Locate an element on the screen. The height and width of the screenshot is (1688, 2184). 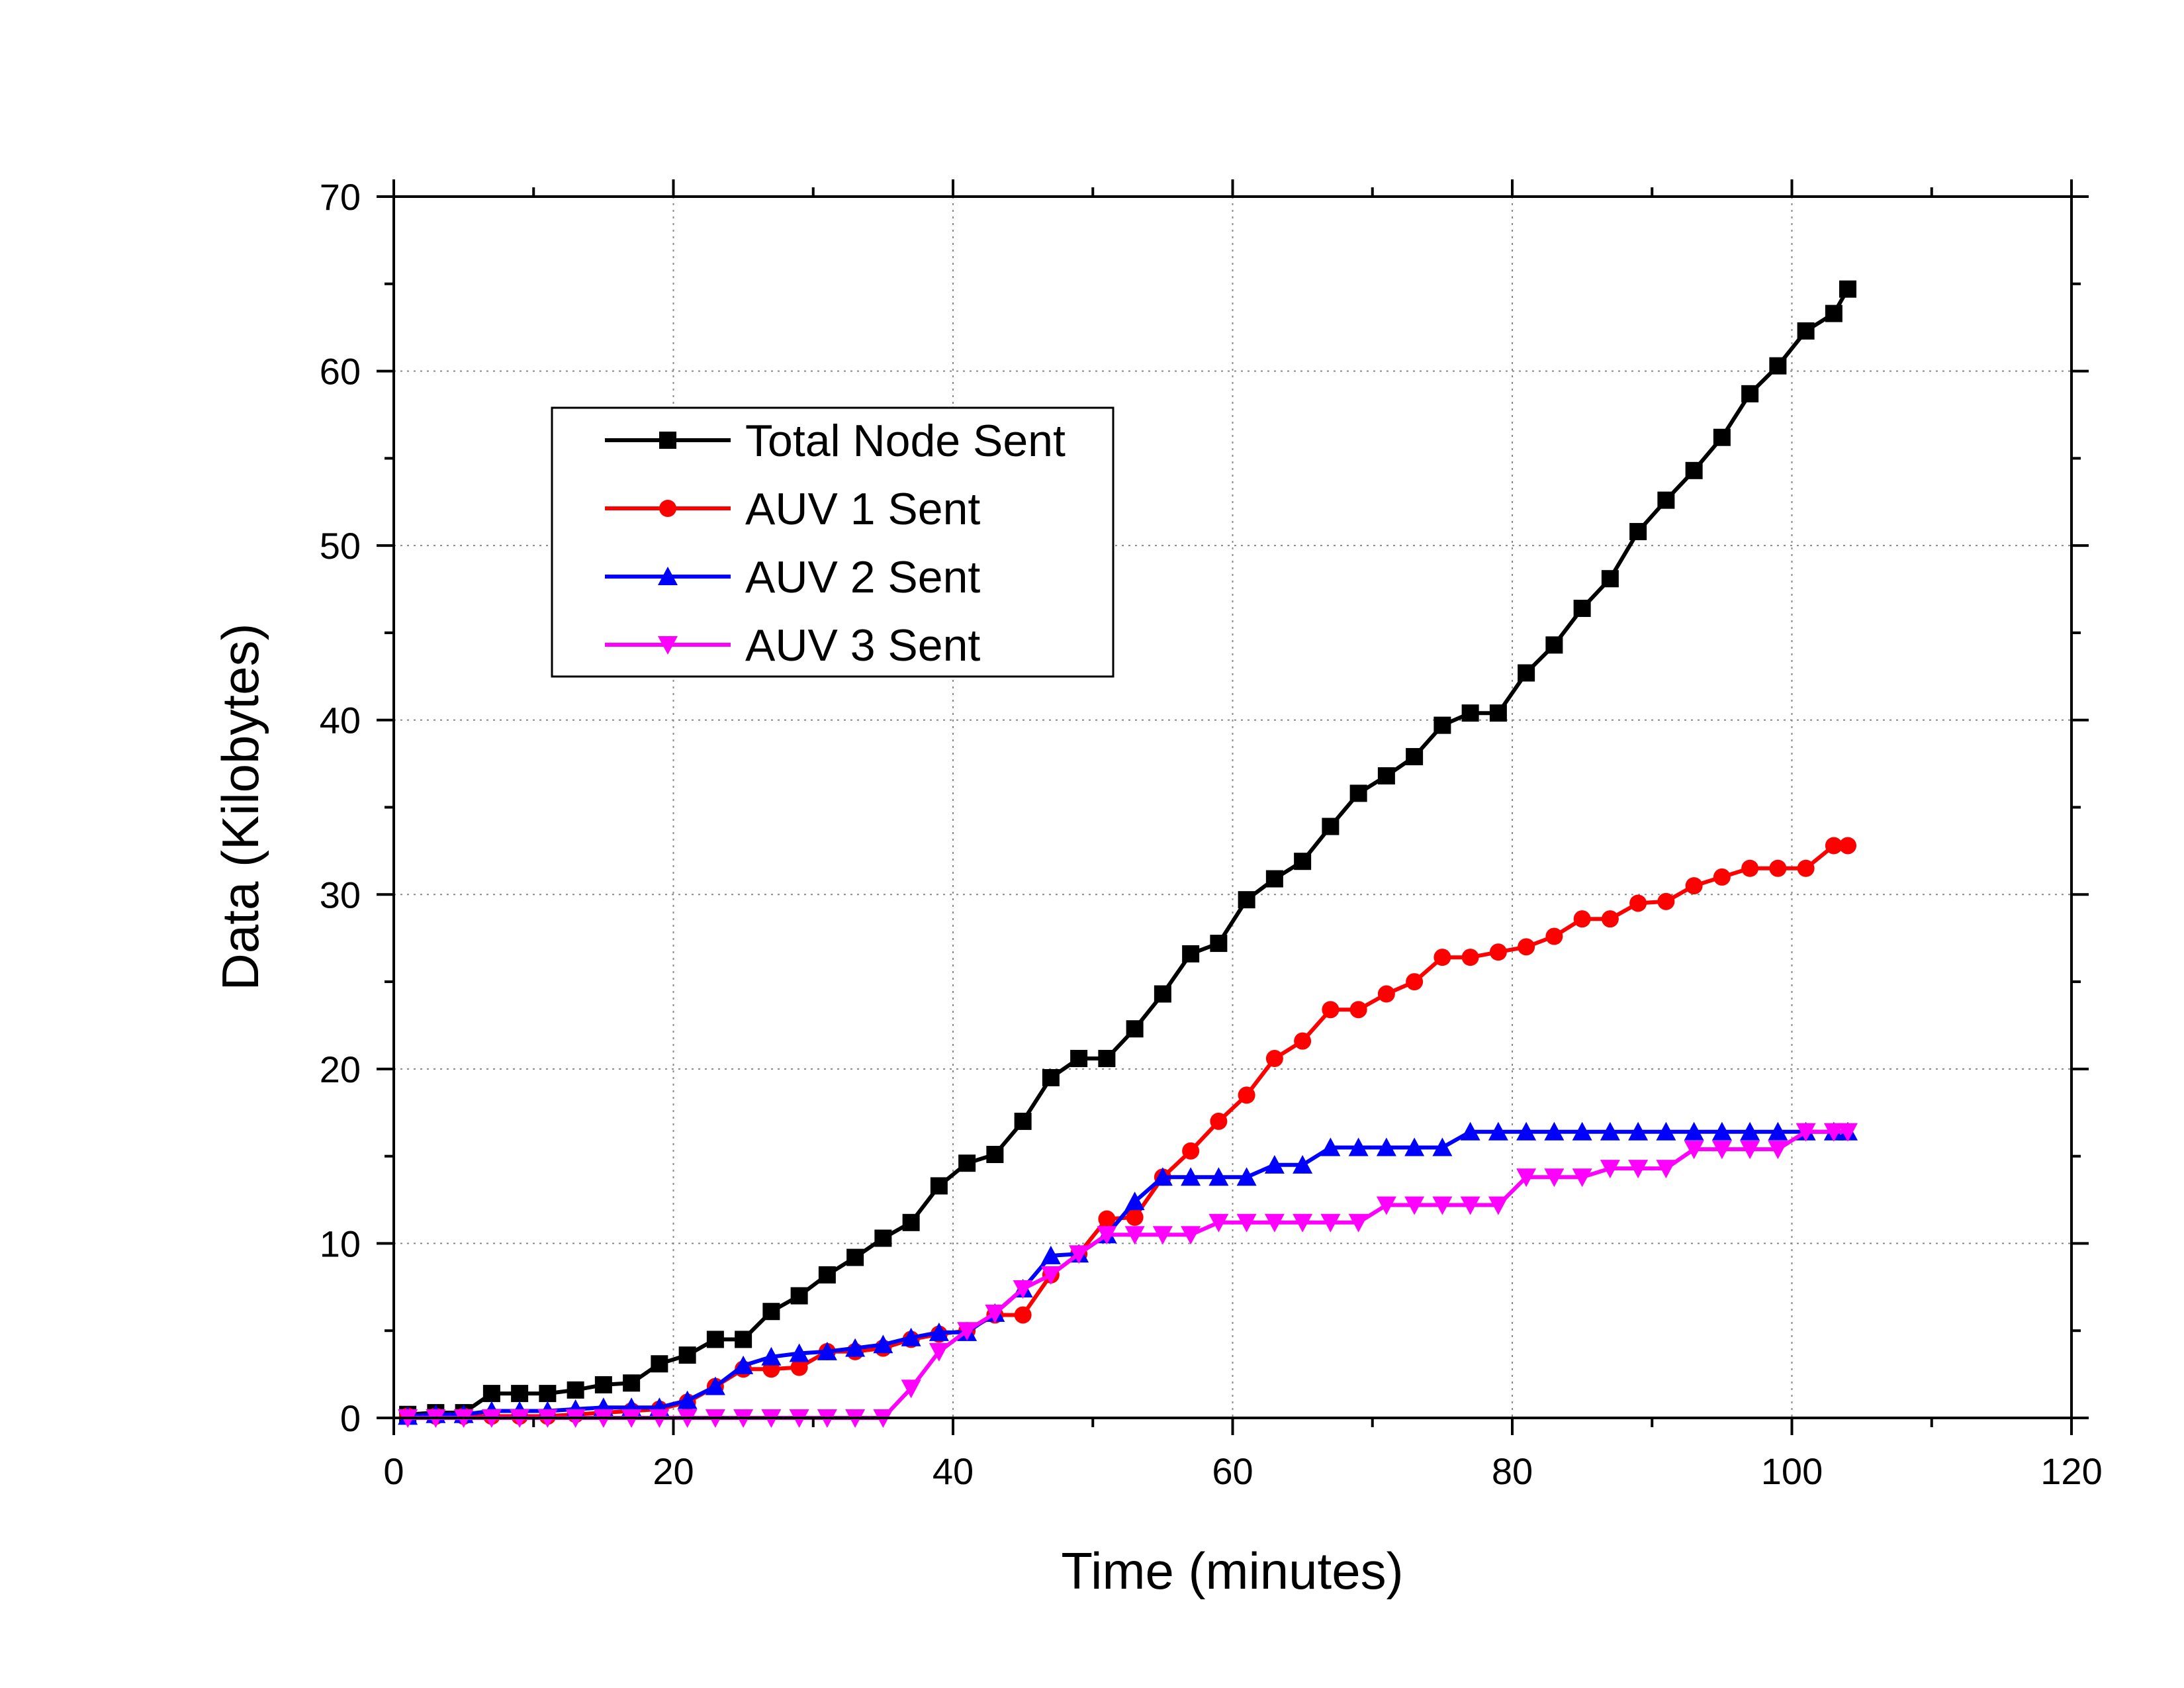
y-tick-label: 0 is located at coordinates (350, 1418).